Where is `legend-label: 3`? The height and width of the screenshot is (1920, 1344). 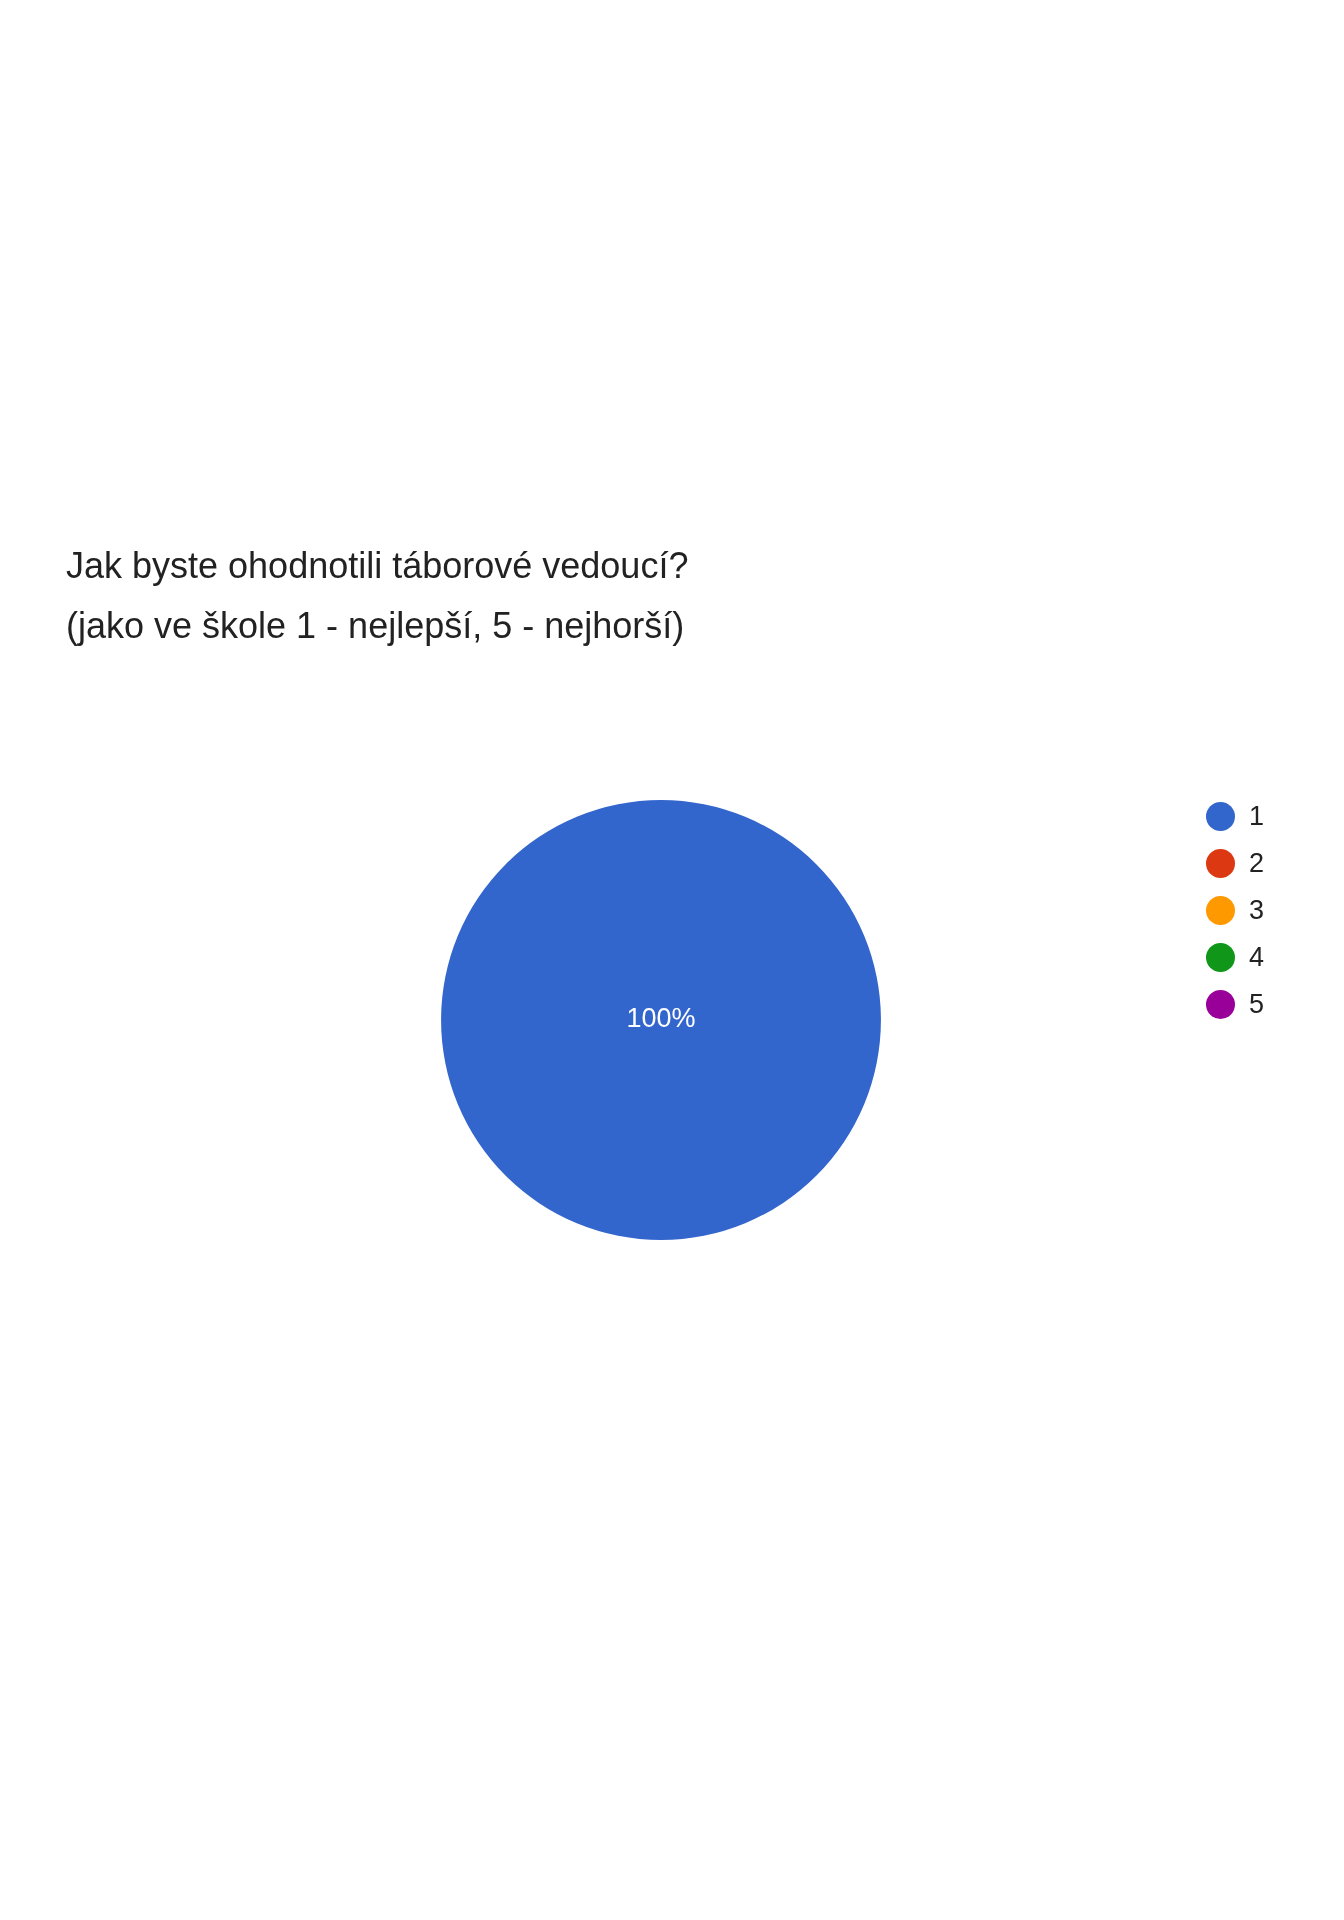 legend-label: 3 is located at coordinates (1257, 910).